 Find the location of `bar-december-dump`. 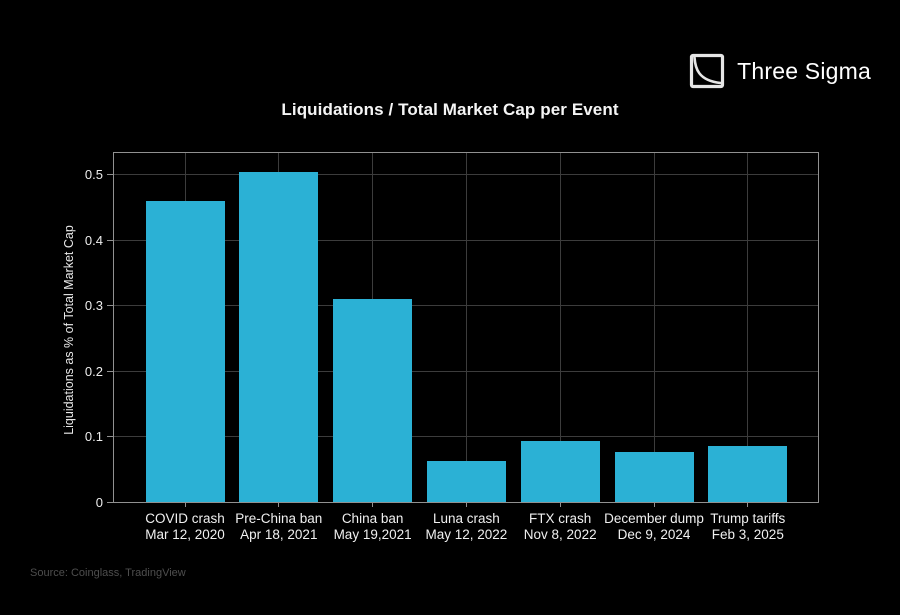

bar-december-dump is located at coordinates (654, 477).